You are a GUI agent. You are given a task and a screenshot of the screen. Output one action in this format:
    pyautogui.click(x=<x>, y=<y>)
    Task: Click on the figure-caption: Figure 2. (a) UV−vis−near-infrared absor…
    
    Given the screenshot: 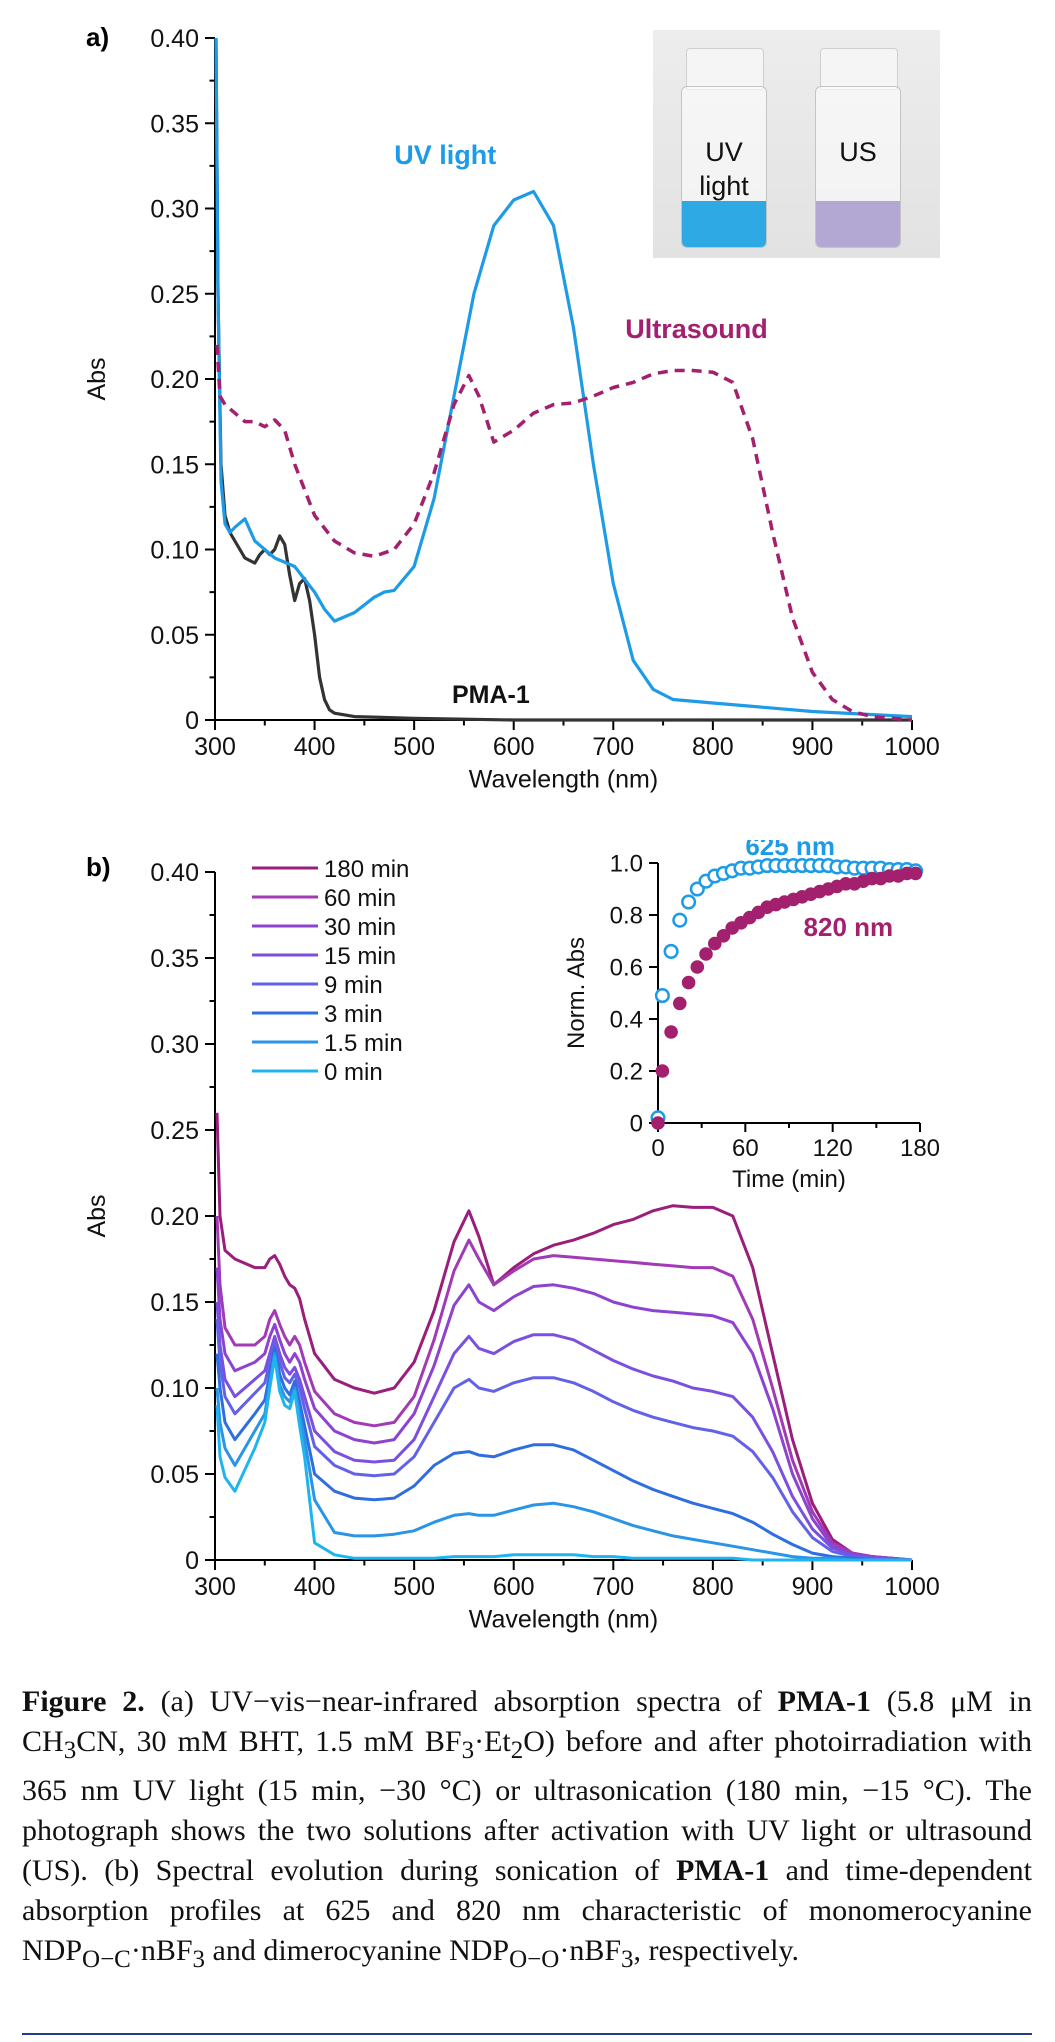 What is the action you would take?
    pyautogui.click(x=527, y=1831)
    